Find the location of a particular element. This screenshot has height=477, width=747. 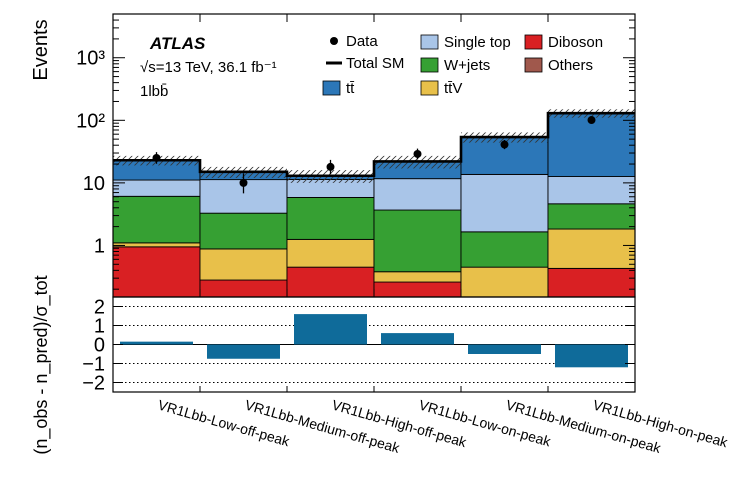

y-tick-label: 10 is located at coordinates (94, 184).